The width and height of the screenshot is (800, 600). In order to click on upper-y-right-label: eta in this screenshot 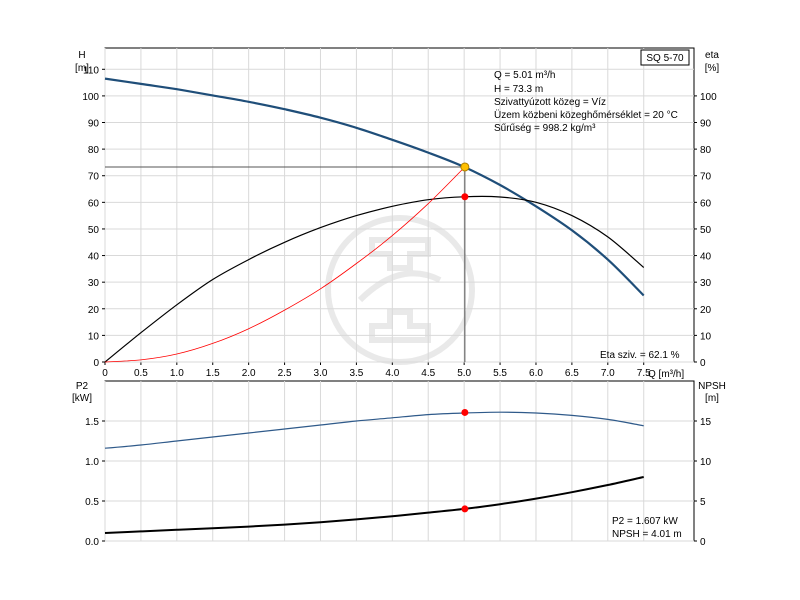, I will do `click(712, 55)`.